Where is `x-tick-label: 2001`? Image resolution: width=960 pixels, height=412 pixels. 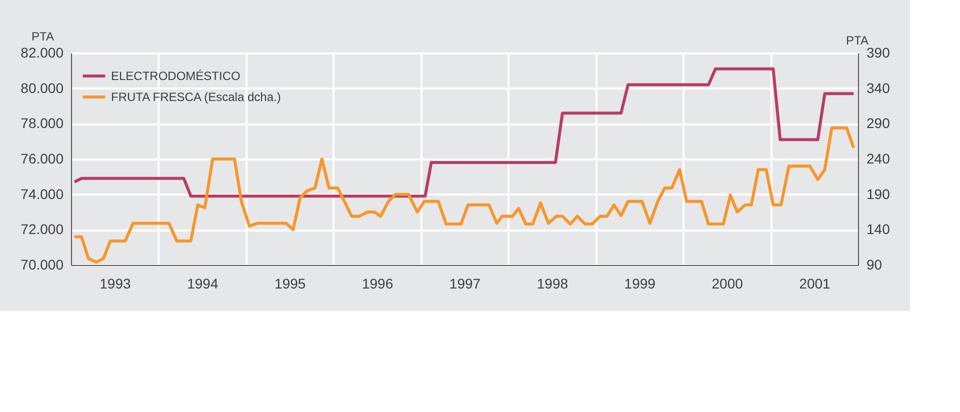 x-tick-label: 2001 is located at coordinates (815, 284).